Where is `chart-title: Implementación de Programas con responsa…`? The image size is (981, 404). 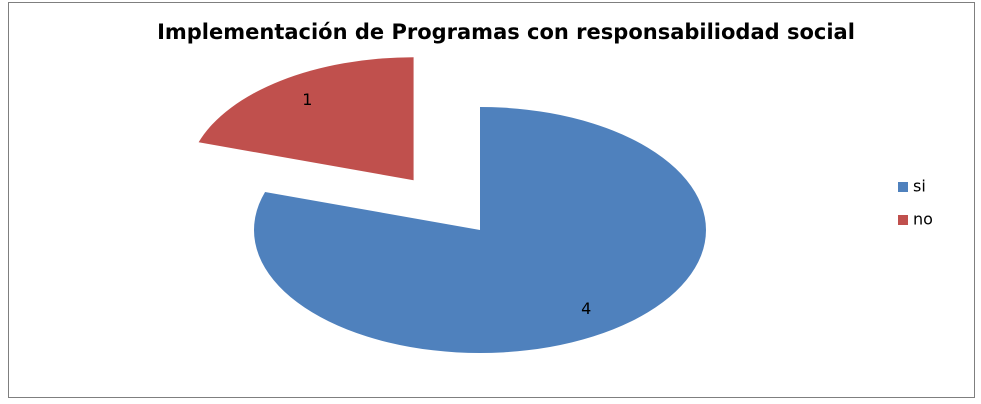
chart-title: Implementación de Programas con responsa… is located at coordinates (506, 32).